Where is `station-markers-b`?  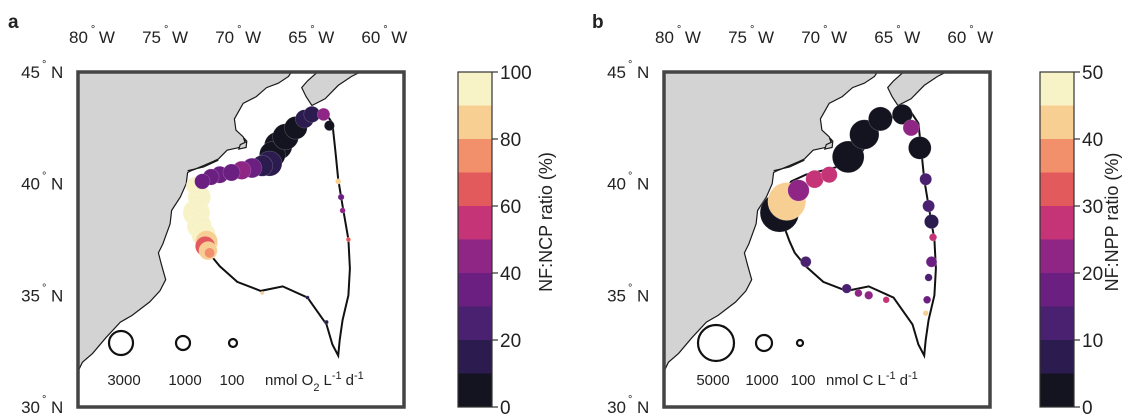
station-markers-b is located at coordinates (849, 210).